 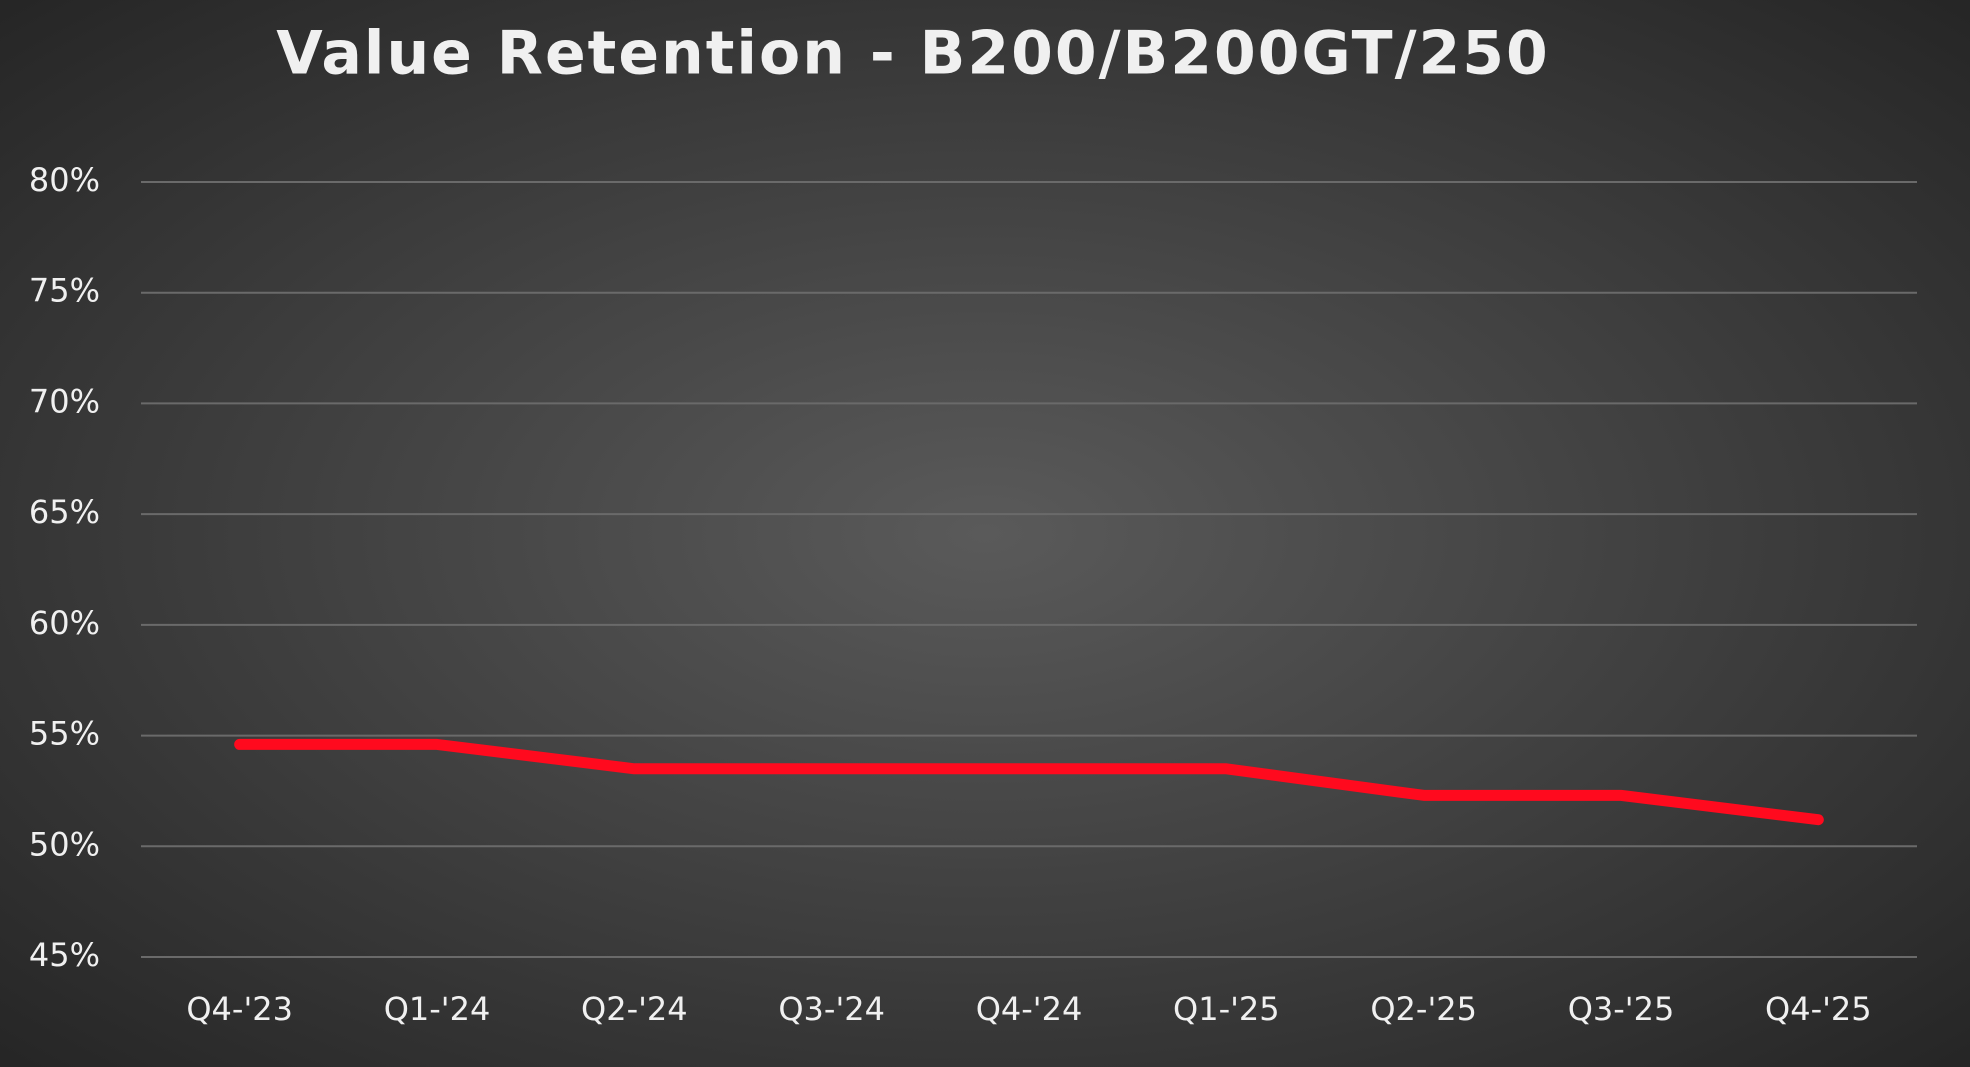 What do you see at coordinates (437, 1009) in the screenshot?
I see `x-tick-label: Q1-'24` at bounding box center [437, 1009].